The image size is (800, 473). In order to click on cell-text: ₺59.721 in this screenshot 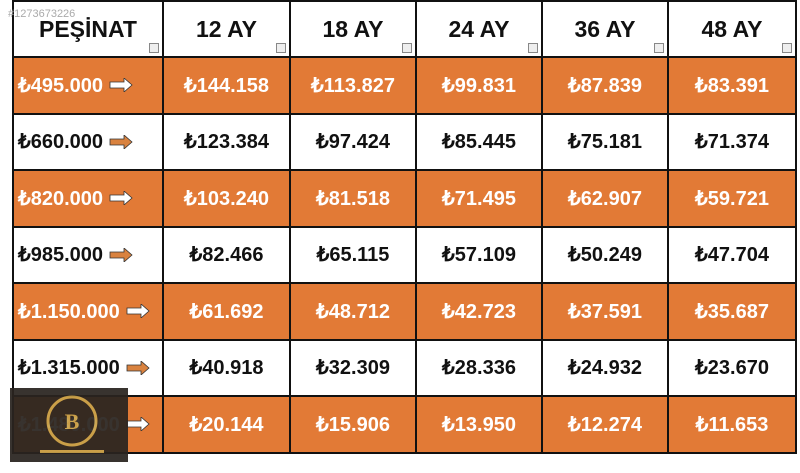, I will do `click(732, 198)`.